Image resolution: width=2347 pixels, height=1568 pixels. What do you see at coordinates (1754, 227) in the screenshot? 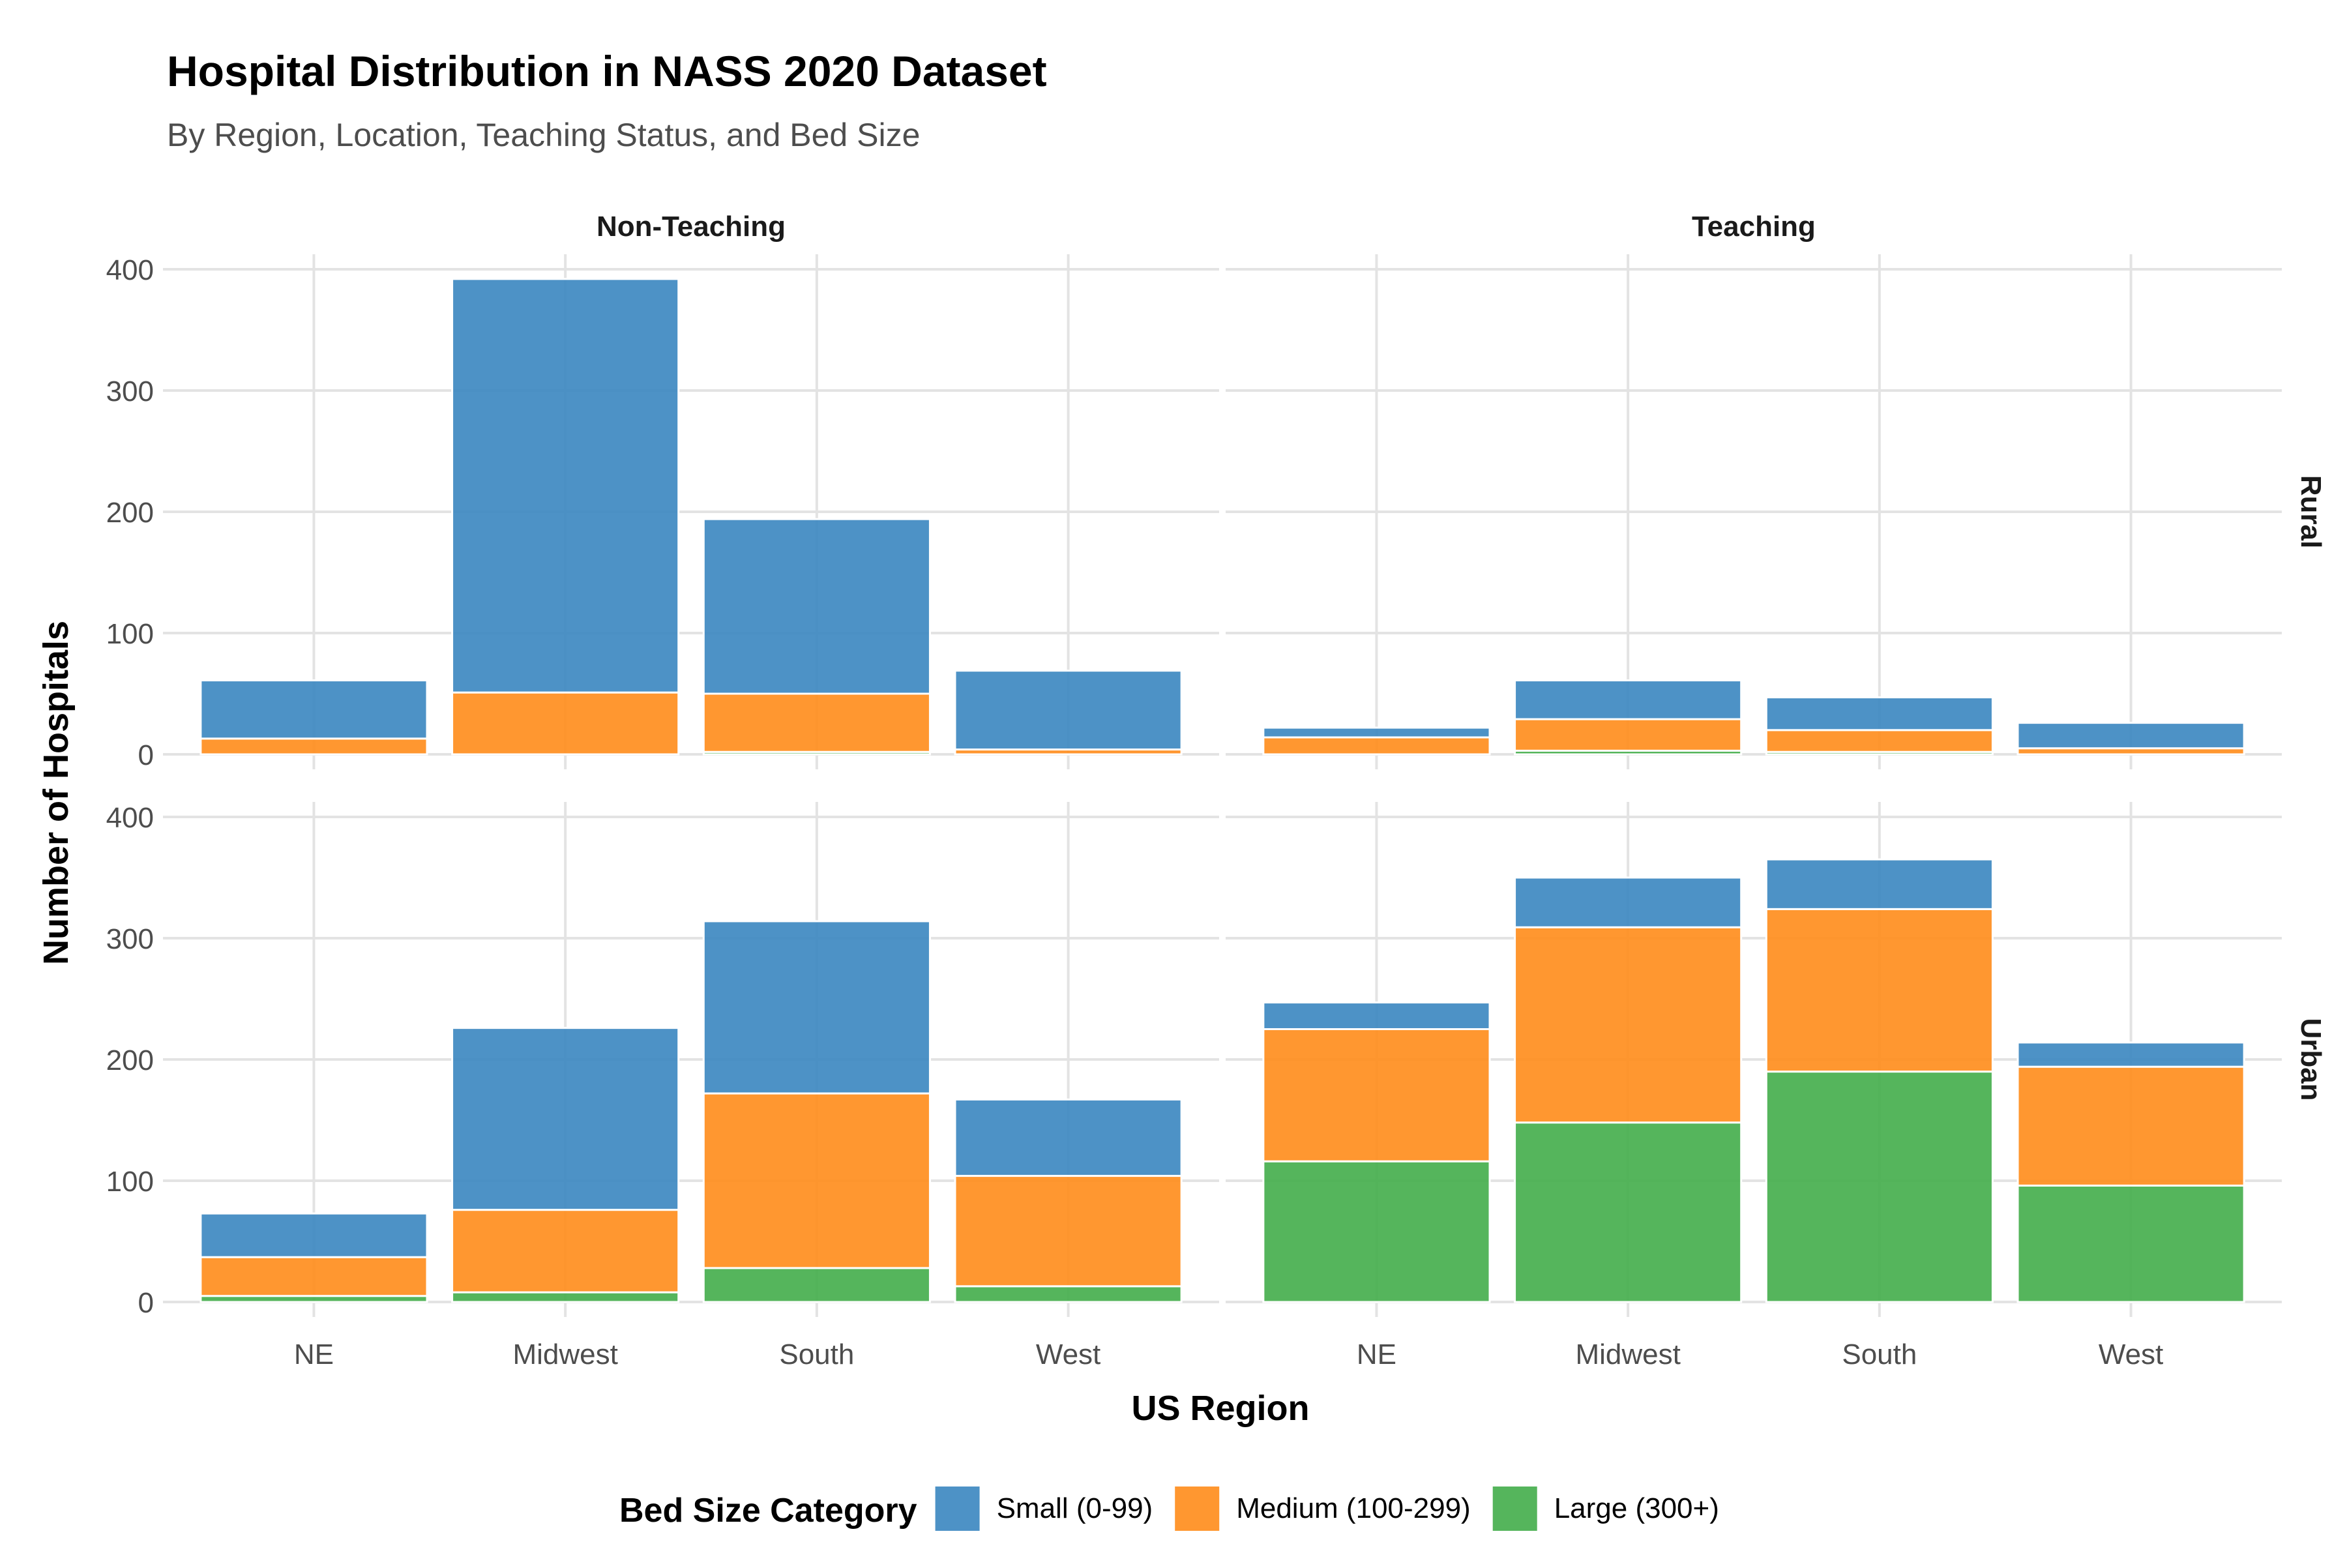
I see `facet-label-teaching: Teaching` at bounding box center [1754, 227].